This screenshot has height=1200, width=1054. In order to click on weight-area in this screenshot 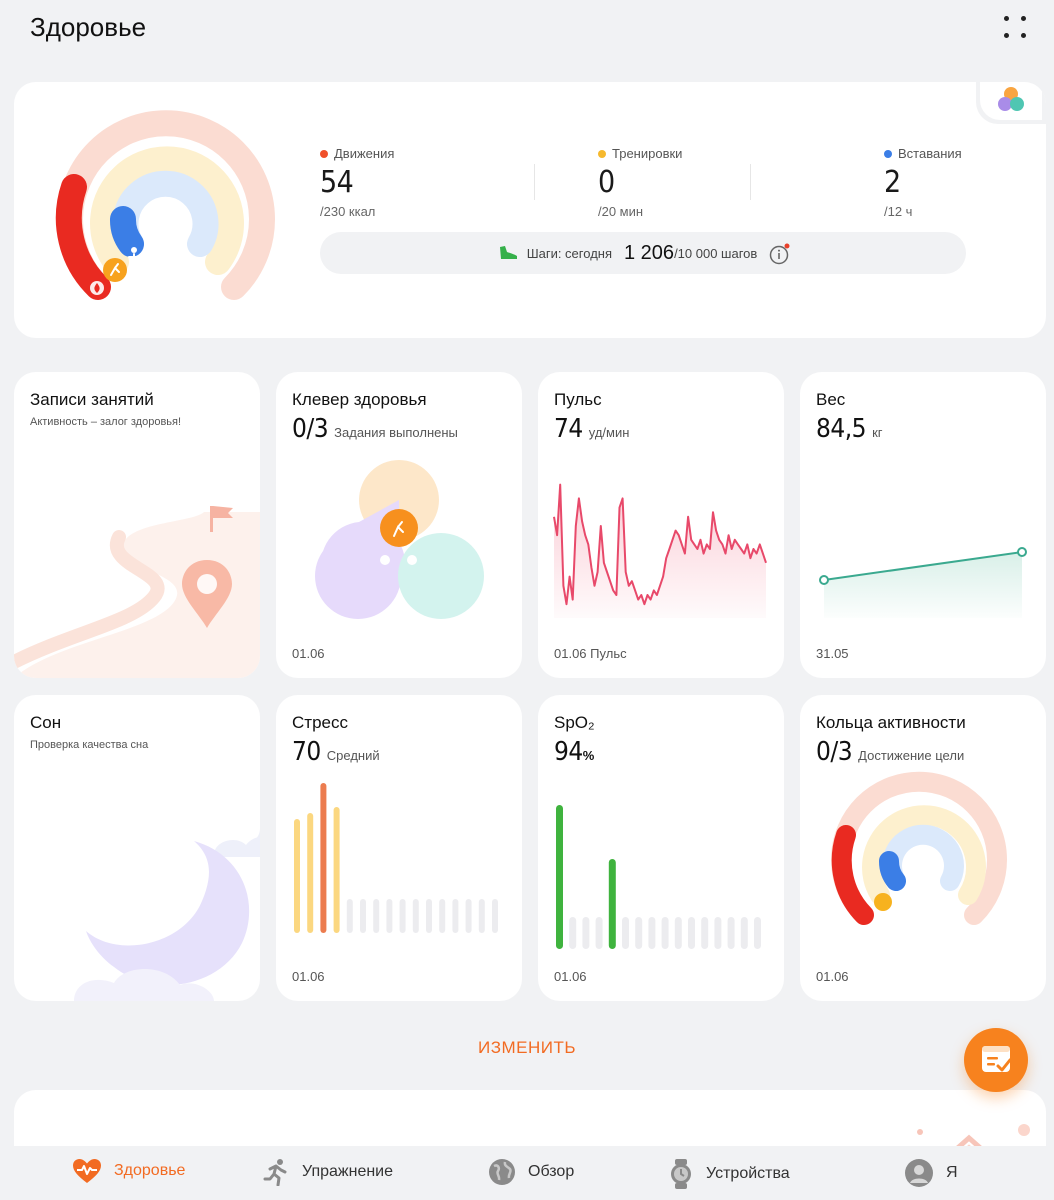, I will do `click(923, 585)`.